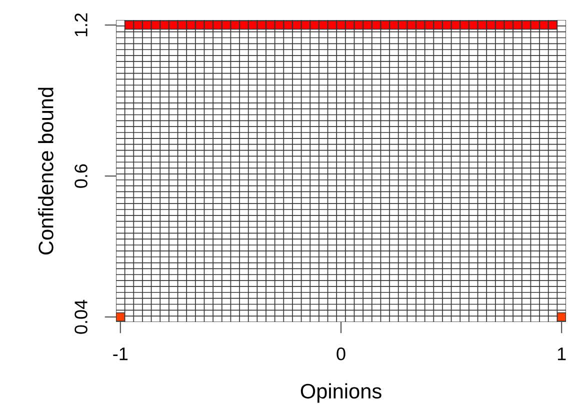  What do you see at coordinates (341, 393) in the screenshot?
I see `x-axis-title: Opinions` at bounding box center [341, 393].